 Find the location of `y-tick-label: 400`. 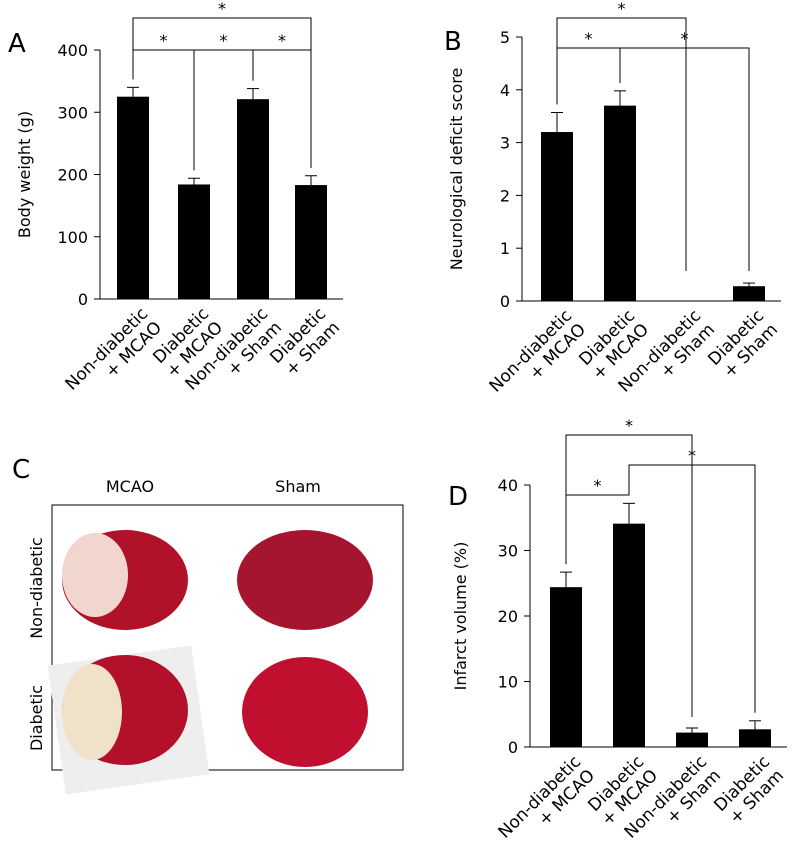

y-tick-label: 400 is located at coordinates (72, 50).